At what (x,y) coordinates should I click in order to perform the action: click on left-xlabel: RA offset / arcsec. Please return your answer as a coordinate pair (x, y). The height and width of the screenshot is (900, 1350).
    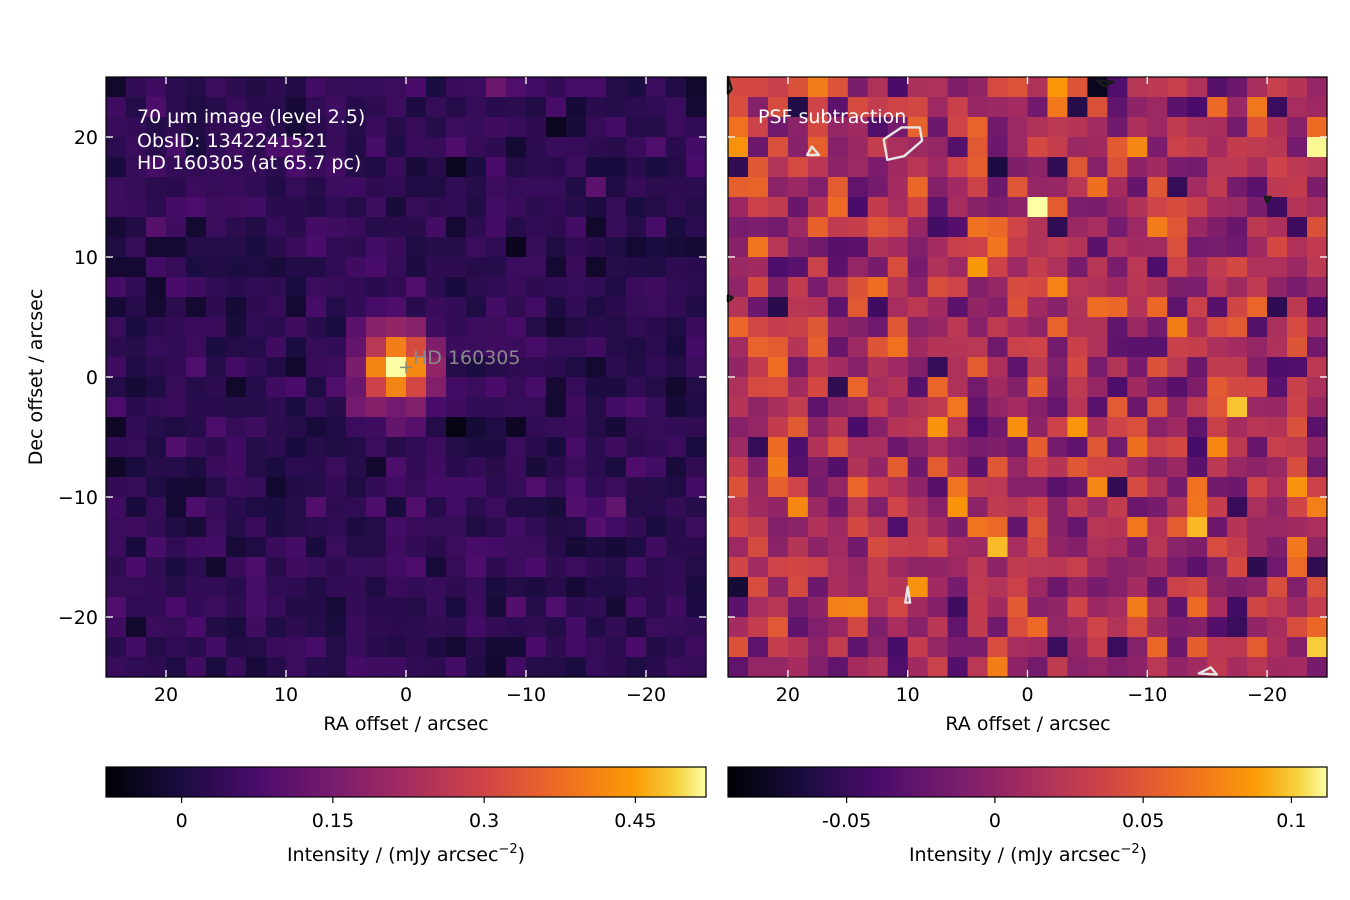
    Looking at the image, I should click on (405, 724).